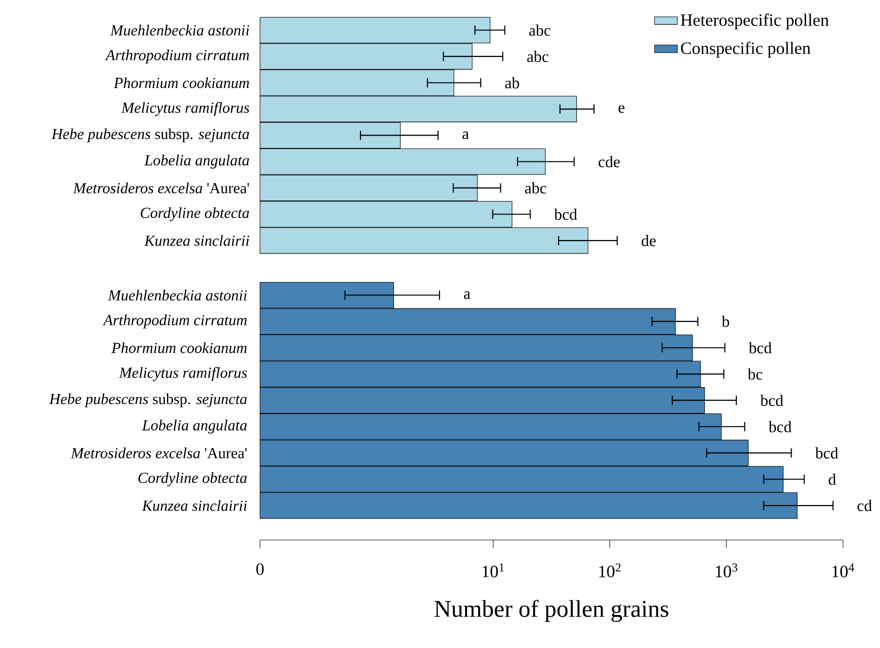  What do you see at coordinates (649, 240) in the screenshot?
I see `annotation: de` at bounding box center [649, 240].